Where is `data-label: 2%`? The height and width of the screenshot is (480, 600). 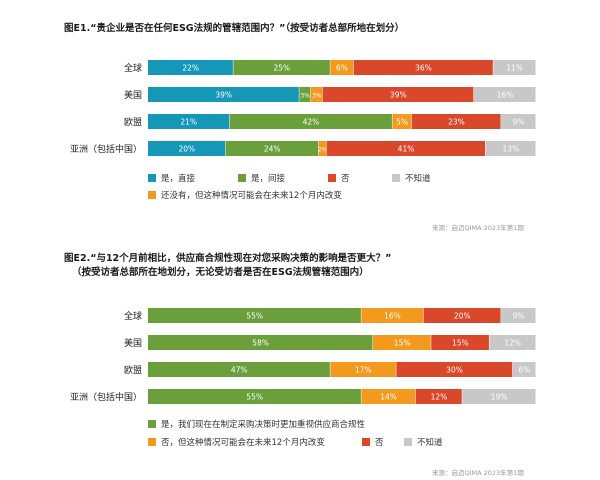
data-label: 2% is located at coordinates (323, 150).